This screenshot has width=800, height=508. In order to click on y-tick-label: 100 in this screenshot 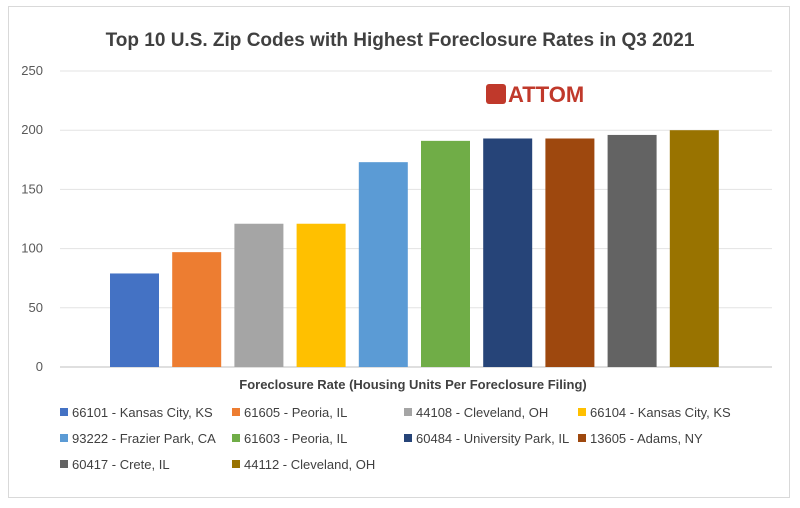, I will do `click(32, 248)`.